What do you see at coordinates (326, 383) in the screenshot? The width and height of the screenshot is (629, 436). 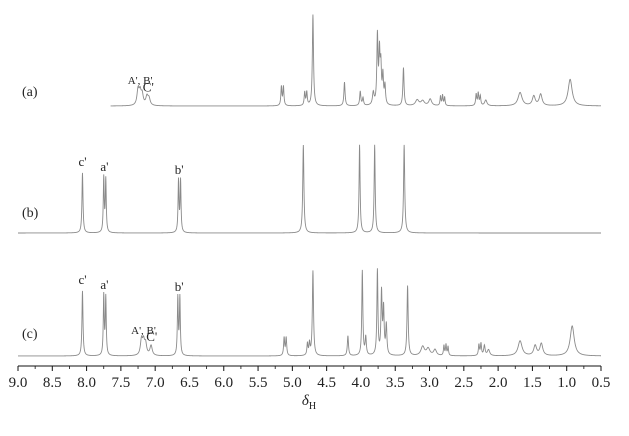 I see `x-tick-label-9: 4.5` at bounding box center [326, 383].